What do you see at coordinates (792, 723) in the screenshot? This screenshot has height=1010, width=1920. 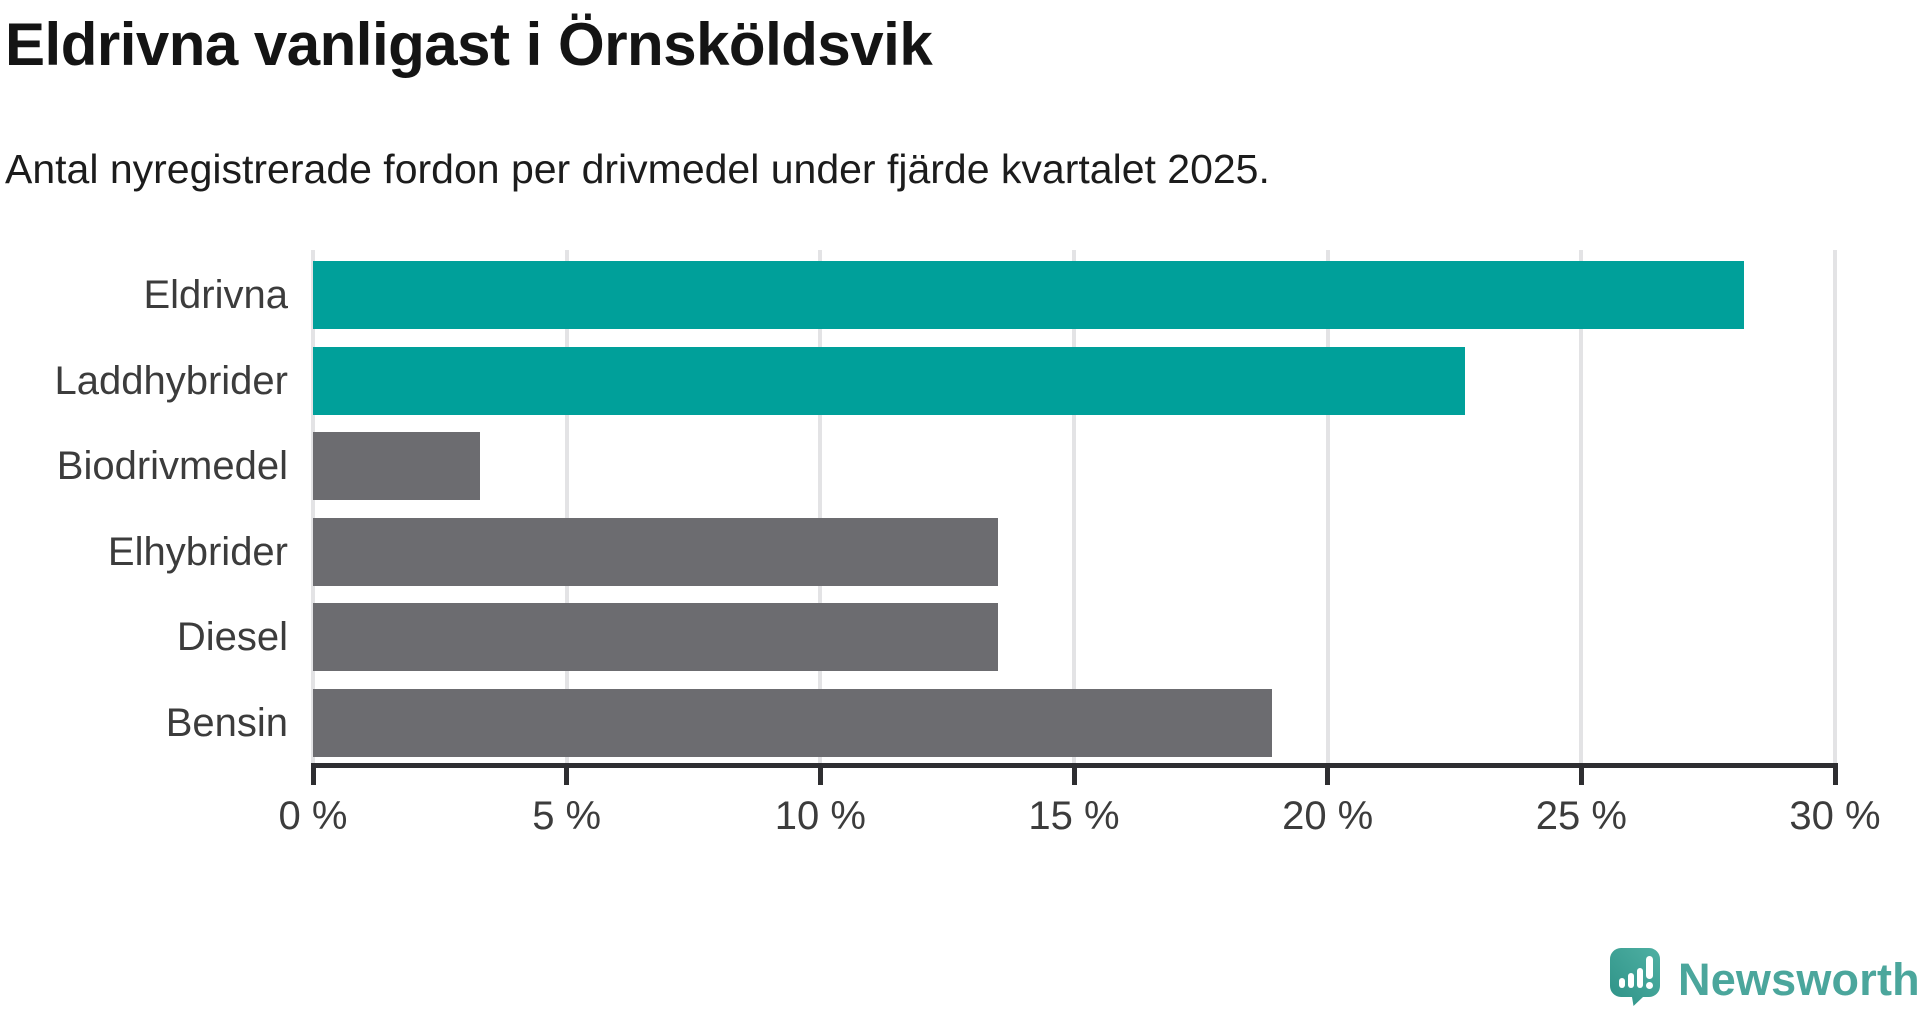 I see `bar-bensin` at bounding box center [792, 723].